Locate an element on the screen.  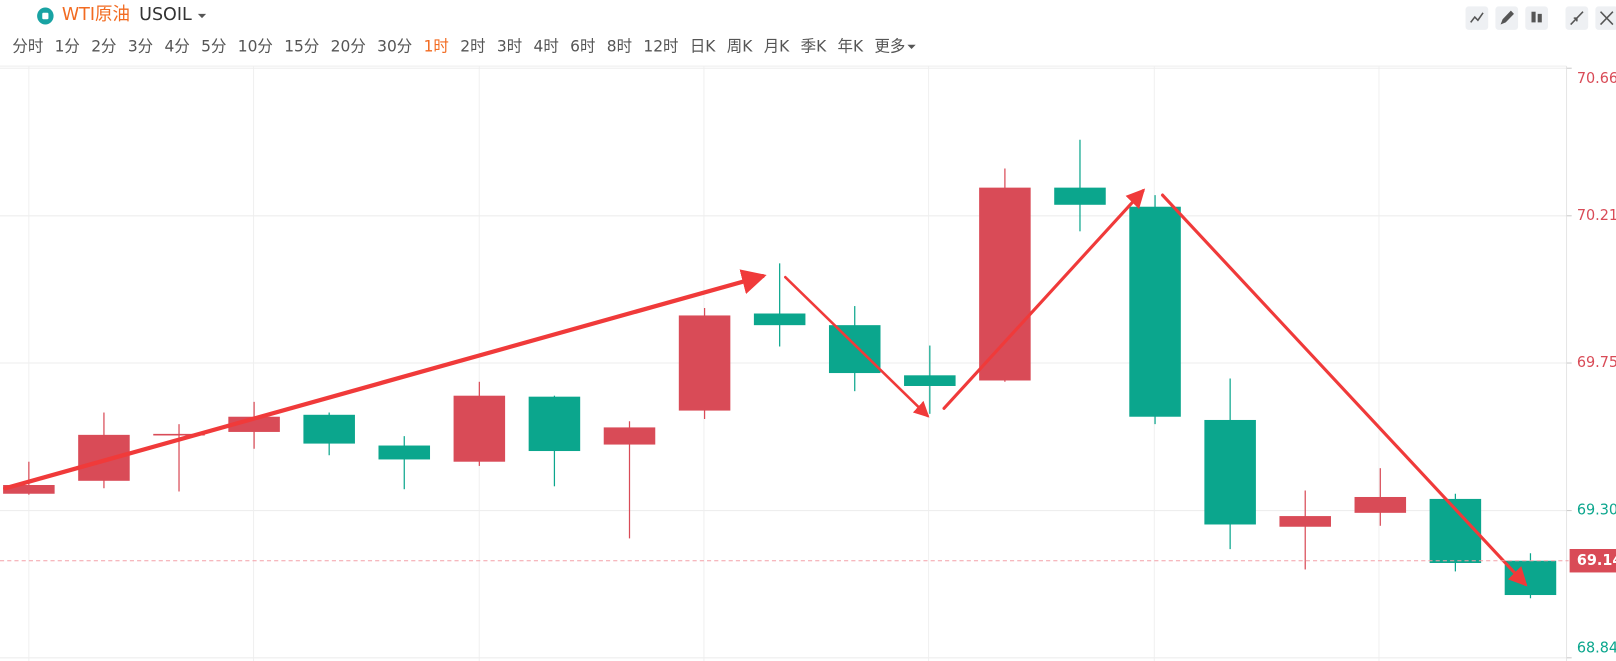
period-button: 4分 is located at coordinates (177, 45).